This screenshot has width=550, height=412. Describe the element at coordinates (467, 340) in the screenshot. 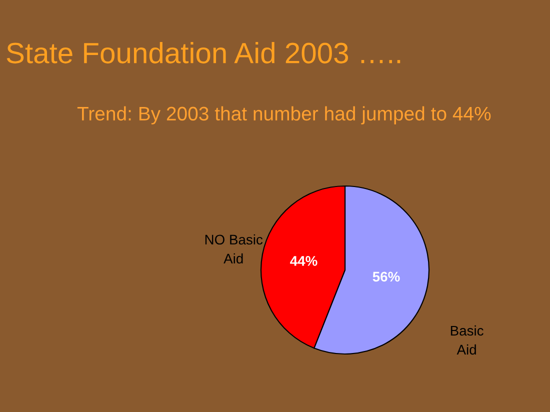

I see `slice-label: Basic Aid` at that location.